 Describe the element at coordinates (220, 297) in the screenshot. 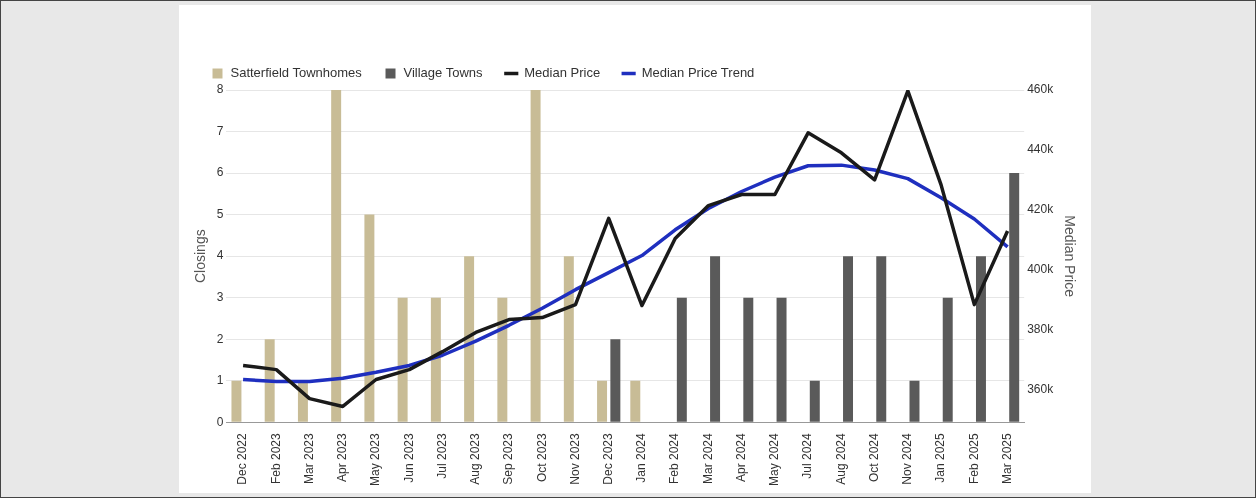

I see `y-tick-label: 3` at that location.